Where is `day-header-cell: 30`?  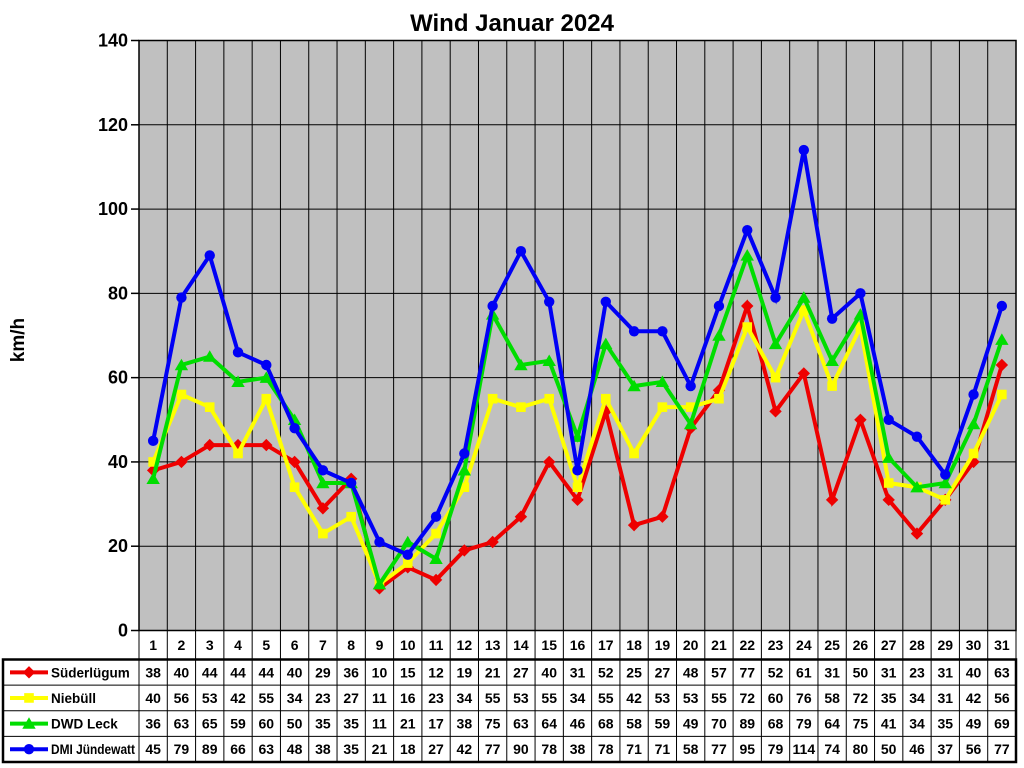
day-header-cell: 30 is located at coordinates (974, 645).